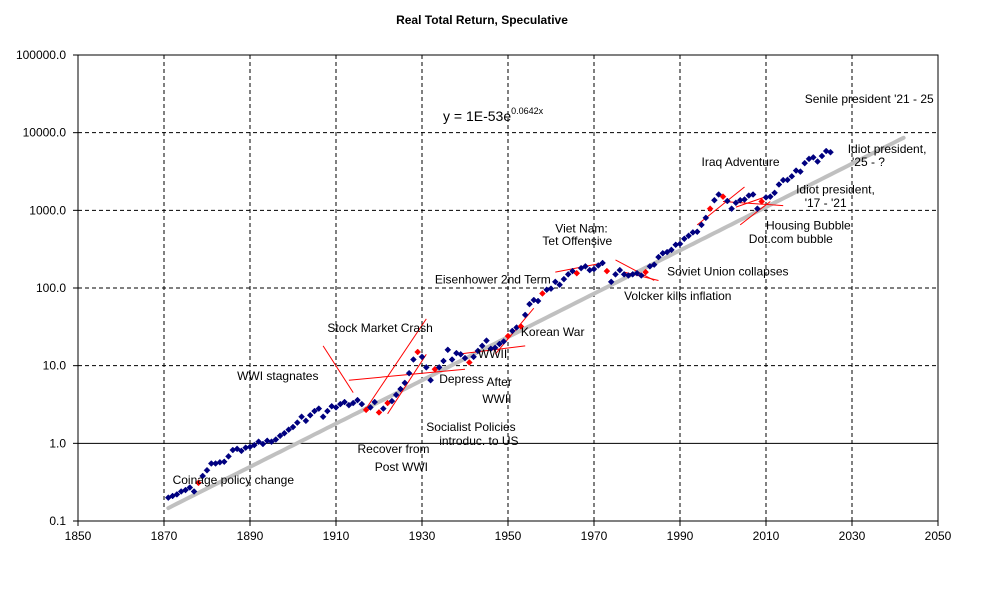 This screenshot has height=590, width=988. What do you see at coordinates (508, 536) in the screenshot?
I see `x-tick-label: 1950` at bounding box center [508, 536].